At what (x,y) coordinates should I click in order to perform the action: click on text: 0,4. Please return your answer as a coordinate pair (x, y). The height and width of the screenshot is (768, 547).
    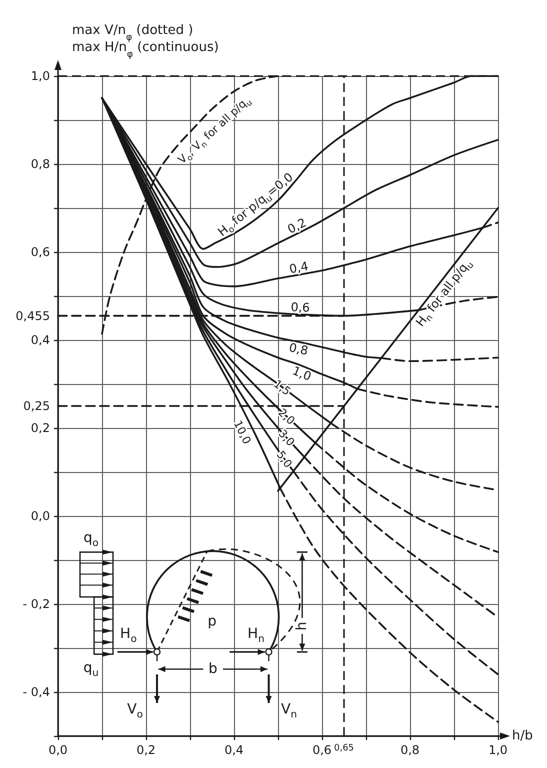
    Looking at the image, I should click on (299, 267).